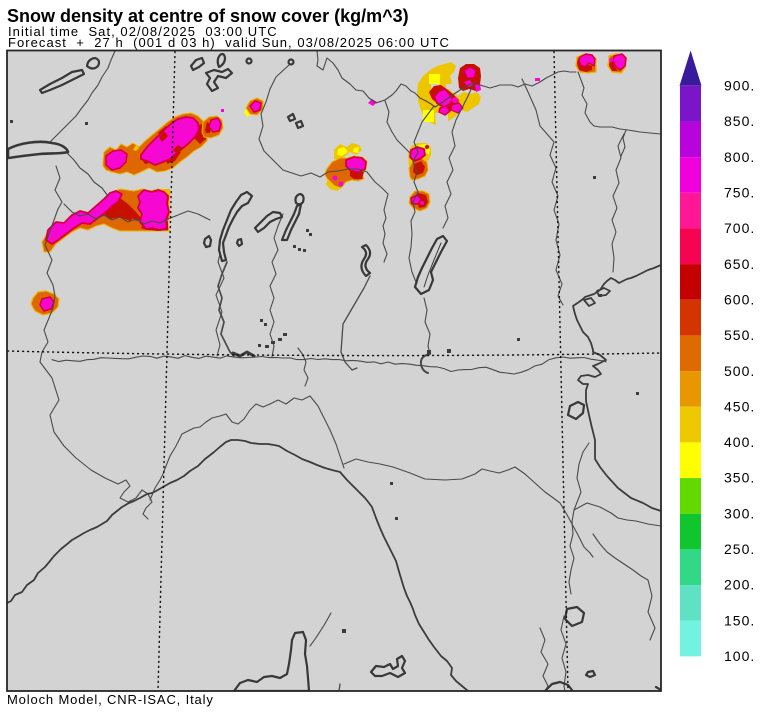 The height and width of the screenshot is (713, 760). What do you see at coordinates (739, 656) in the screenshot?
I see `svg-text: 100.` at bounding box center [739, 656].